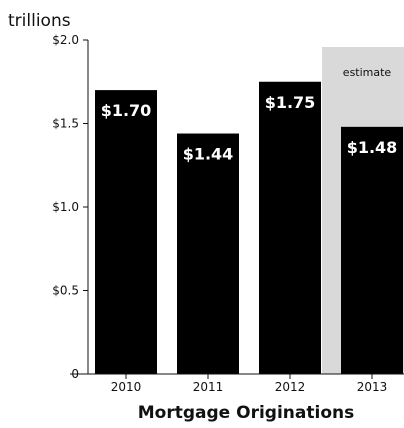 The width and height of the screenshot is (404, 428). I want to click on bar-2010, so click(126, 232).